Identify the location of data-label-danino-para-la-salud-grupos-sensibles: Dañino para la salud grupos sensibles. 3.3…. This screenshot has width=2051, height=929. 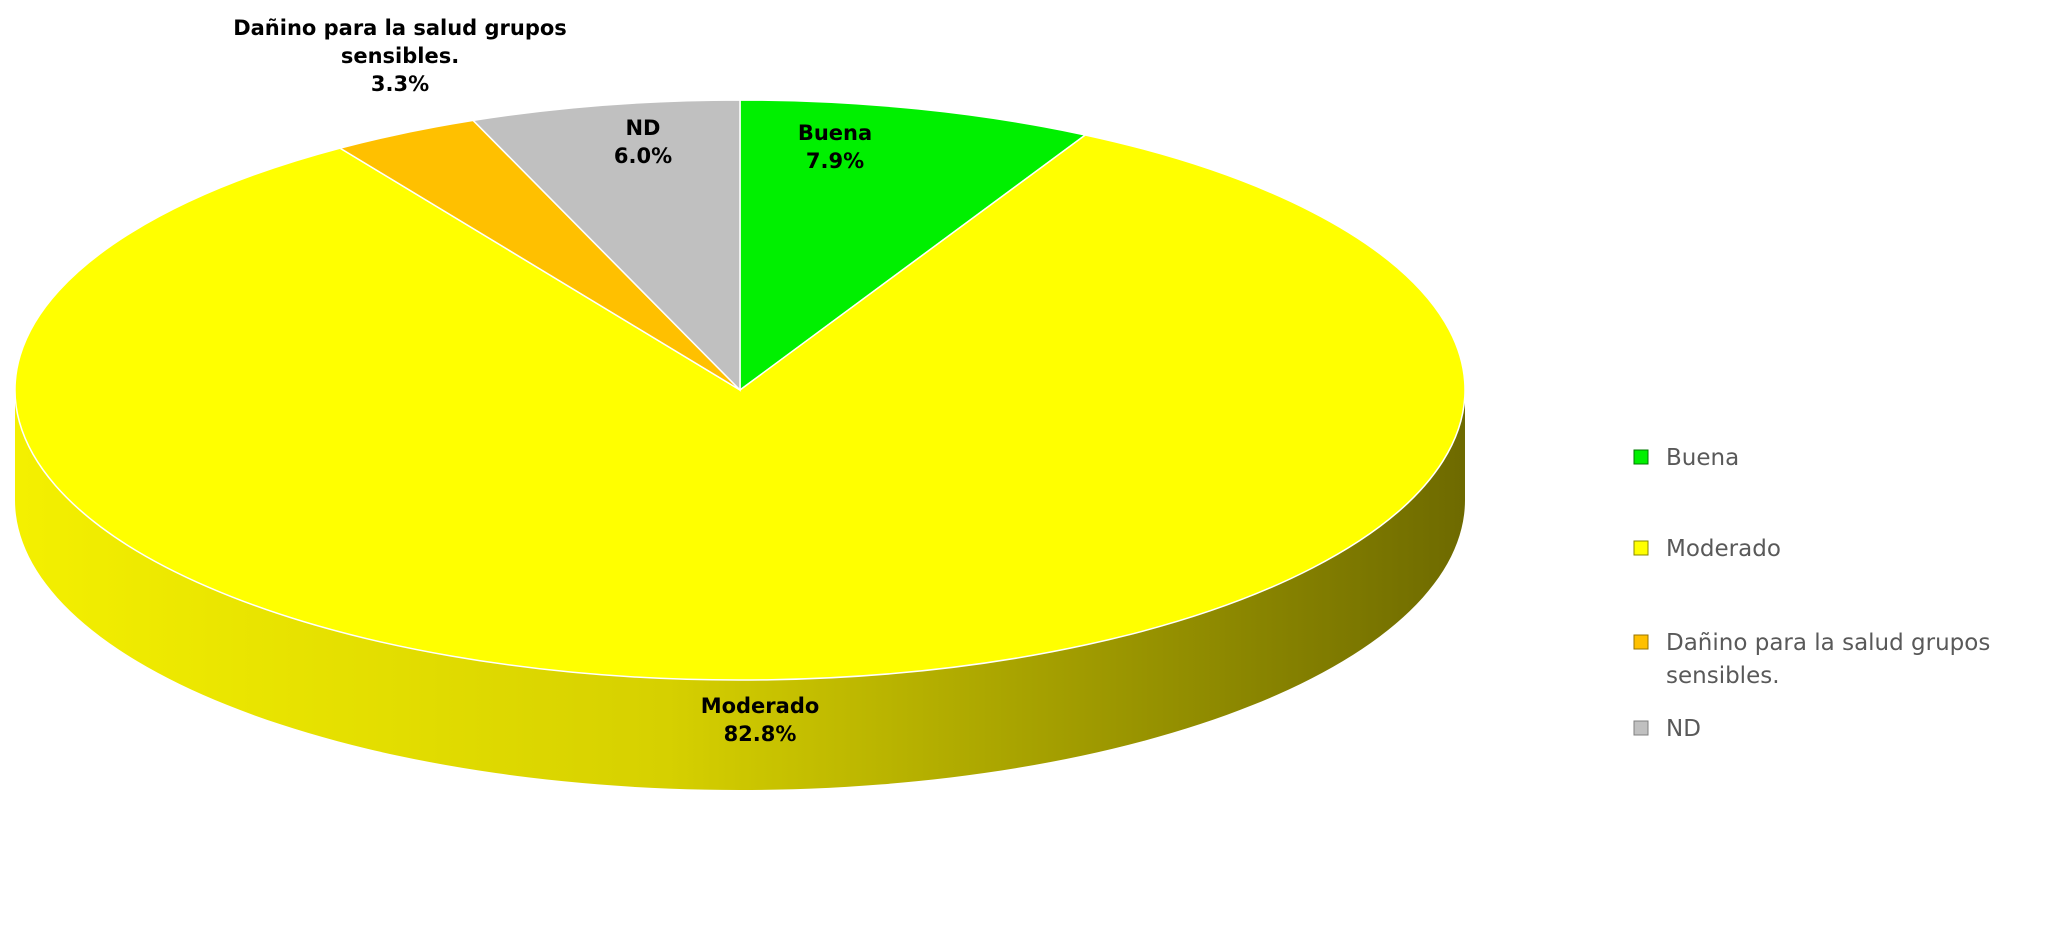
(400, 56).